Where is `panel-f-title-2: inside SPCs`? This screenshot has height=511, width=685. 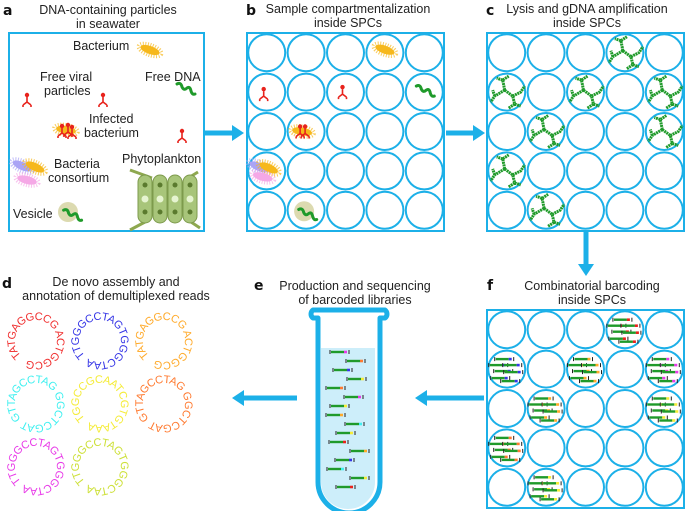 panel-f-title-2: inside SPCs is located at coordinates (592, 300).